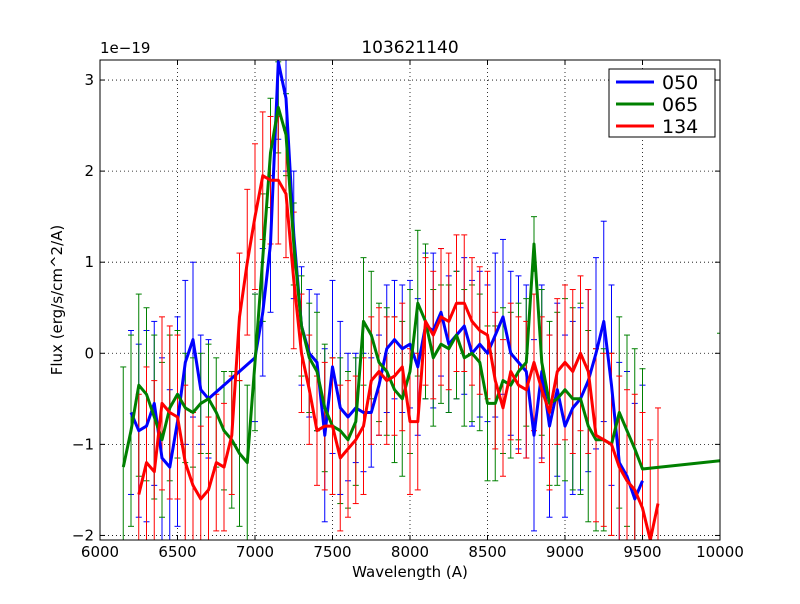 Image resolution: width=800 pixels, height=604 pixels. Describe the element at coordinates (125, 48) in the screenshot. I see `y-offset-multiplier: 1e−19` at that location.